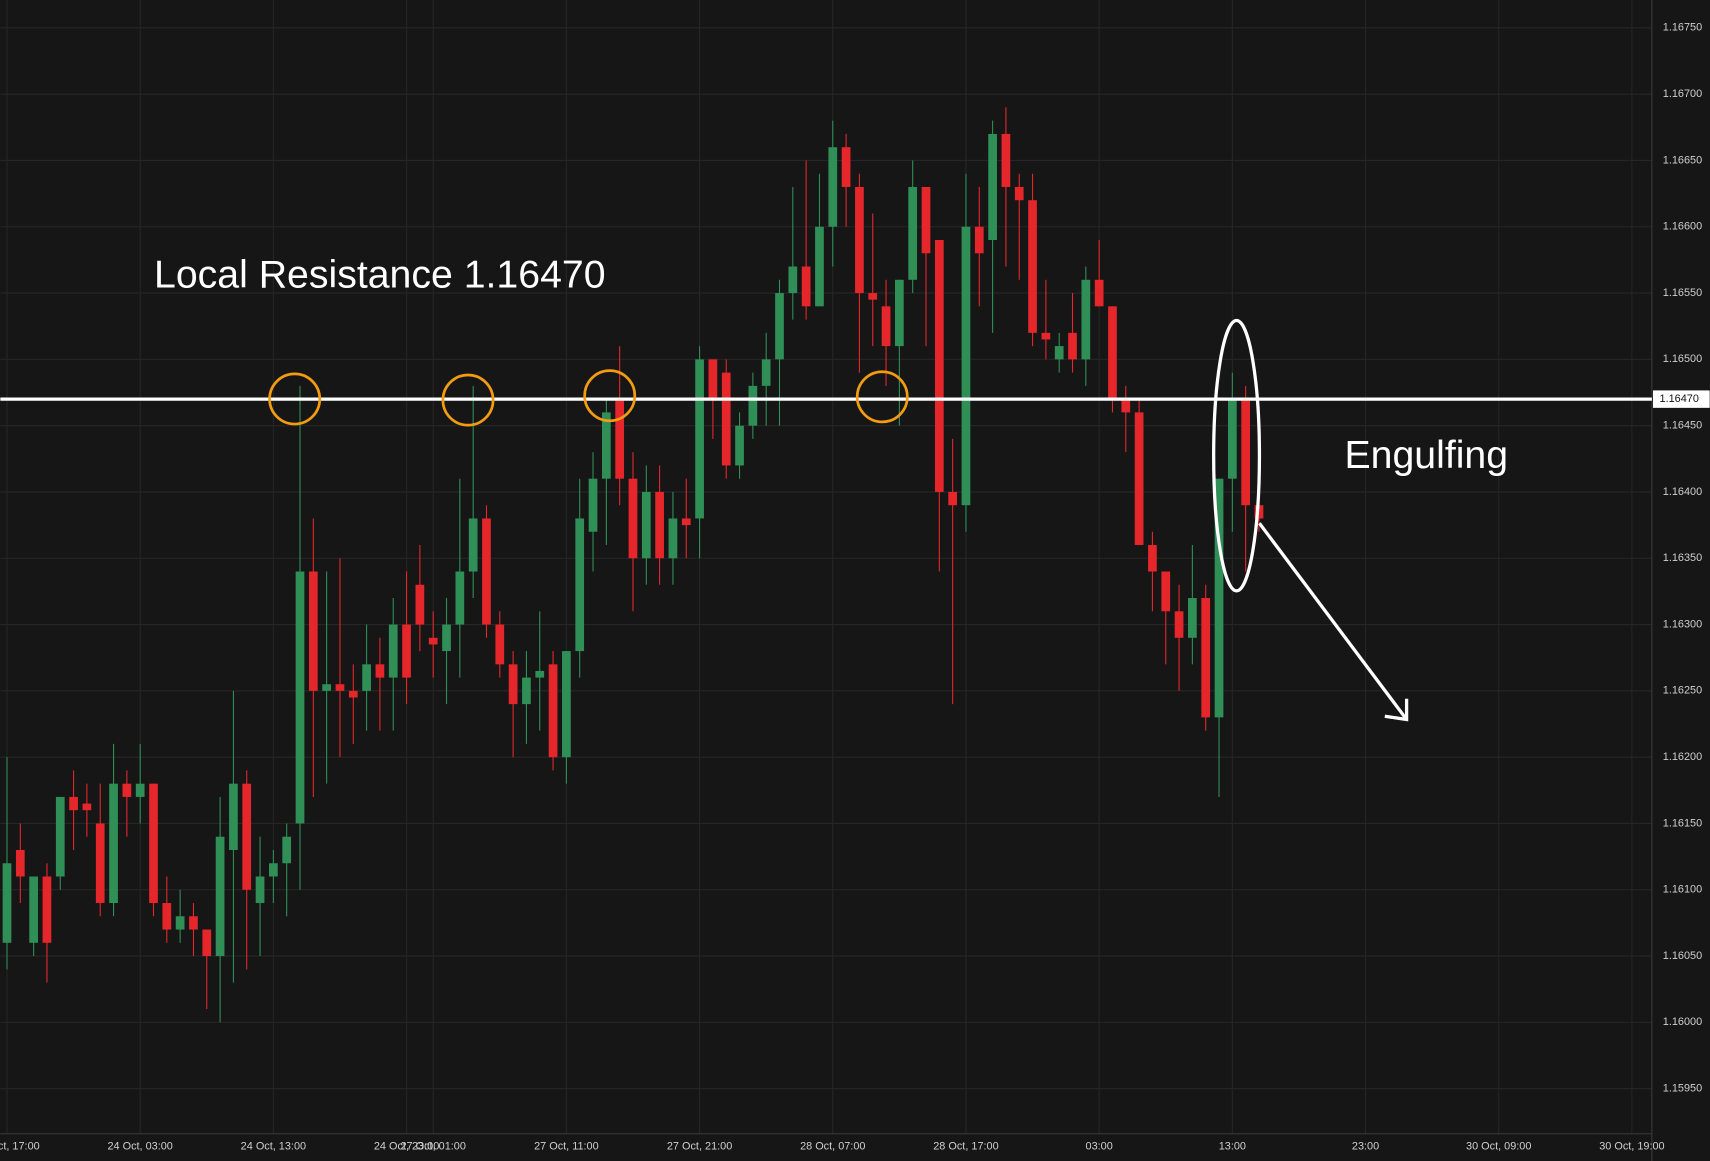 The image size is (1710, 1161). I want to click on x-tick-label: 27 Oct, 21:00, so click(699, 1147).